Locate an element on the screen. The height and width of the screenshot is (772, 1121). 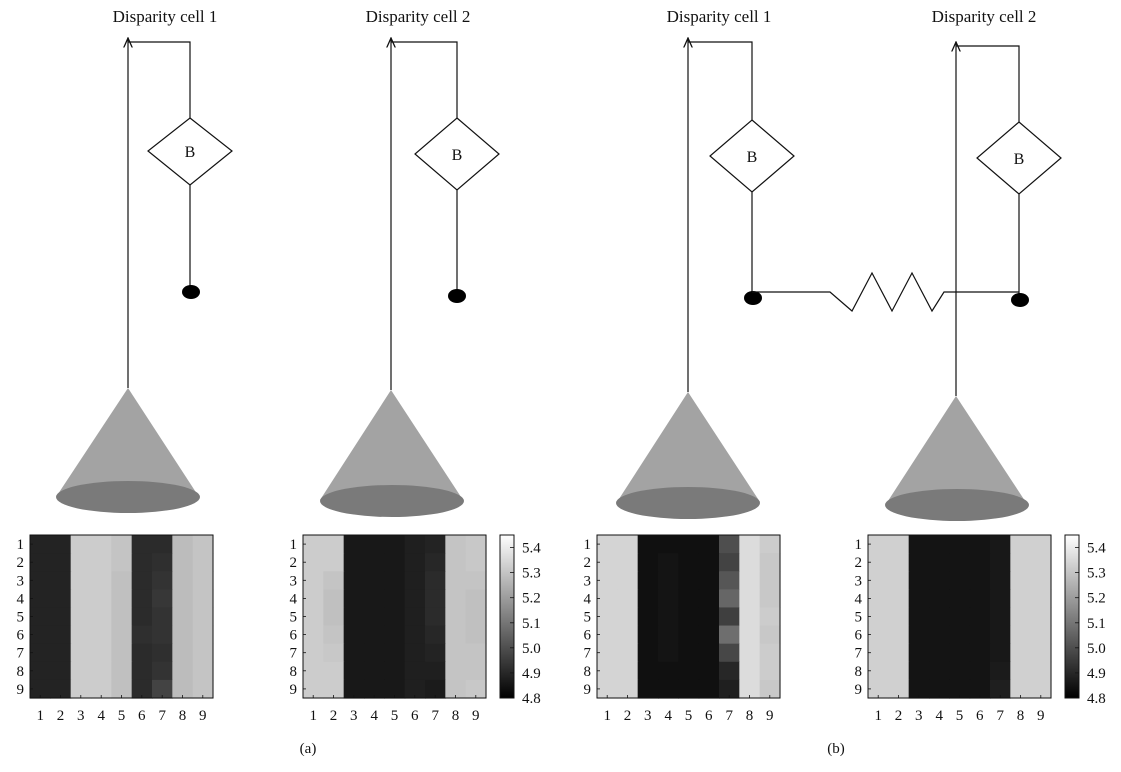
panel-label-b: (b) is located at coordinates (836, 749).